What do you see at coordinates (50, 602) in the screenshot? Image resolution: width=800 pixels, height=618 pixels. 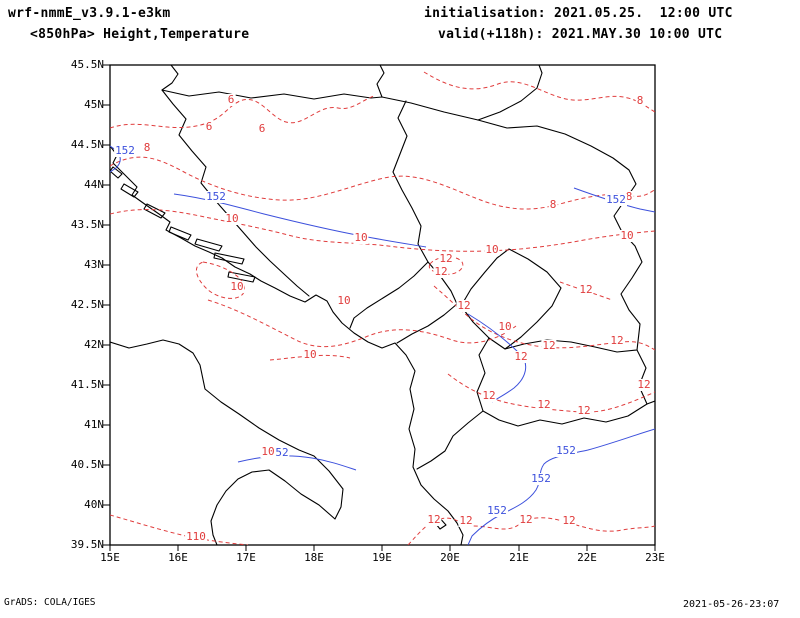 I see `grads-credit: GrADS: COLA/IGES` at bounding box center [50, 602].